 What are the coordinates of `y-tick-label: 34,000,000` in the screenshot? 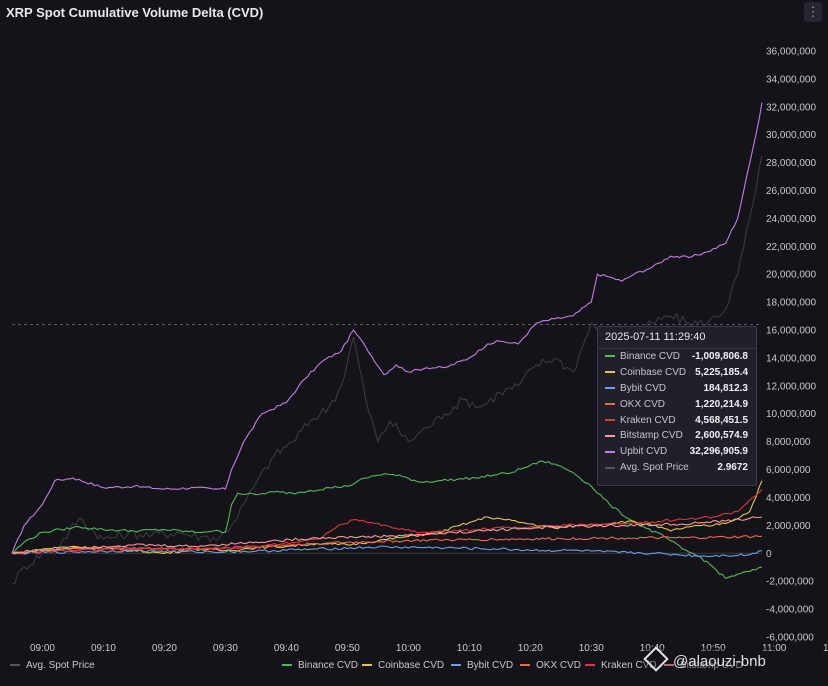 It's located at (791, 79).